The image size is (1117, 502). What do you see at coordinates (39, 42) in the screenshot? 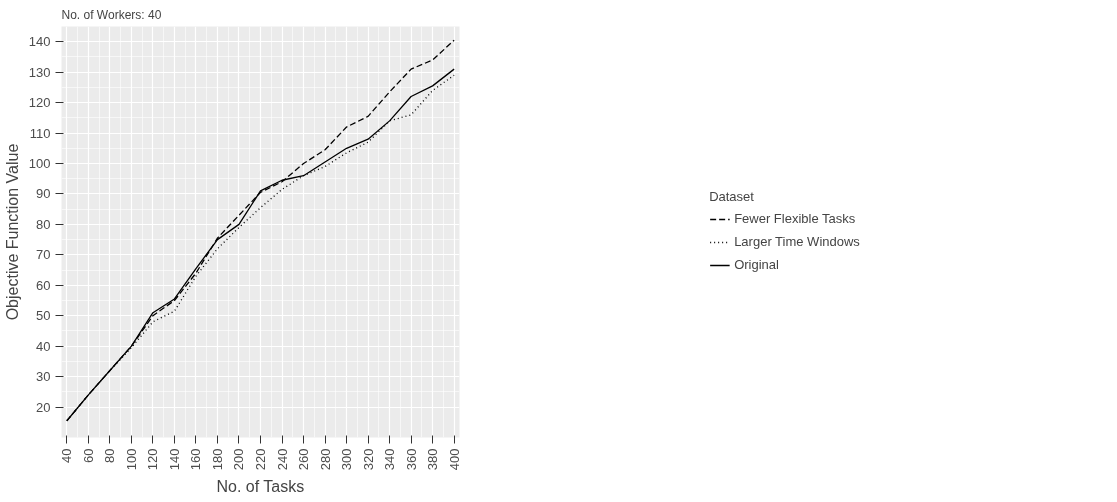
I see `y-tick-label: 140` at bounding box center [39, 42].